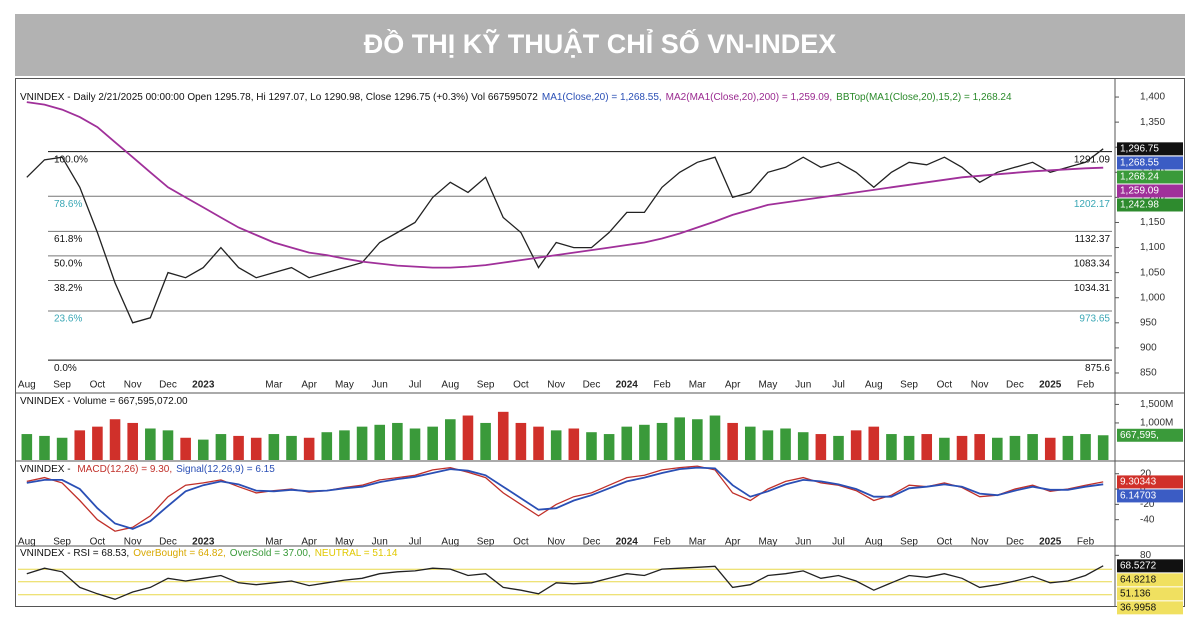  Describe the element at coordinates (1152, 297) in the screenshot. I see `y-tick-label: 1,000` at that location.